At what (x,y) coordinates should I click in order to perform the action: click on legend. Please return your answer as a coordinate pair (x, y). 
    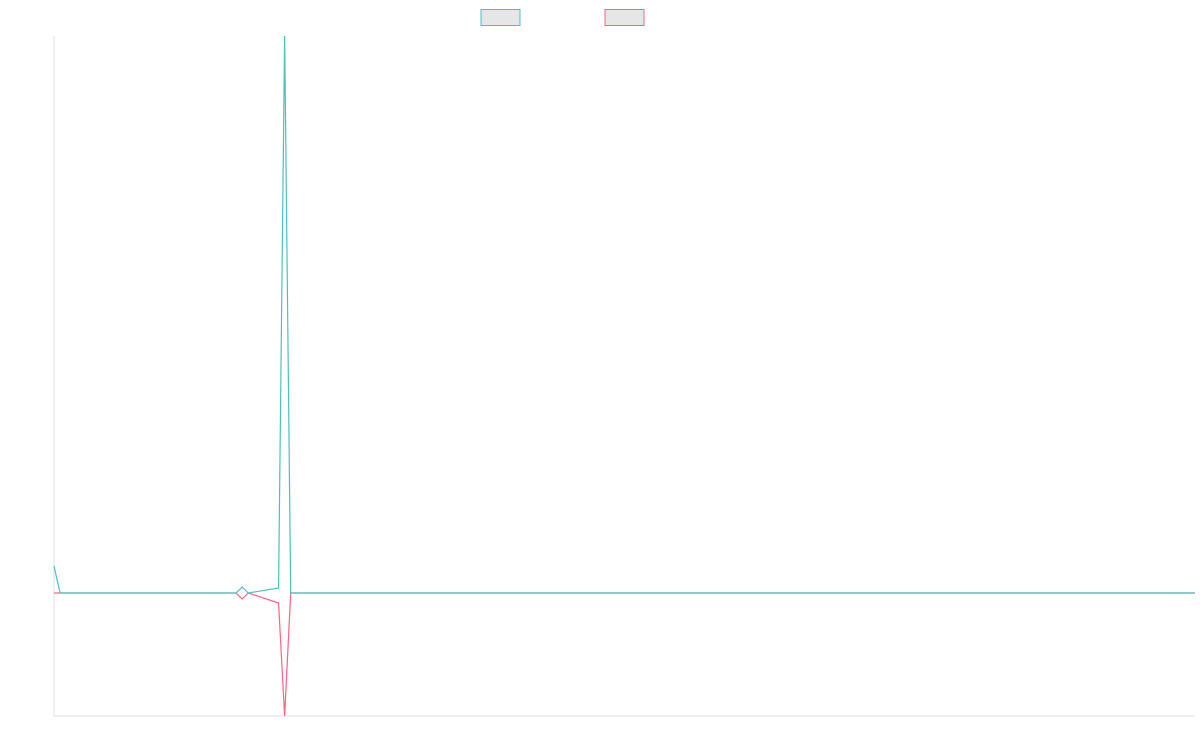
    Looking at the image, I should click on (562, 17).